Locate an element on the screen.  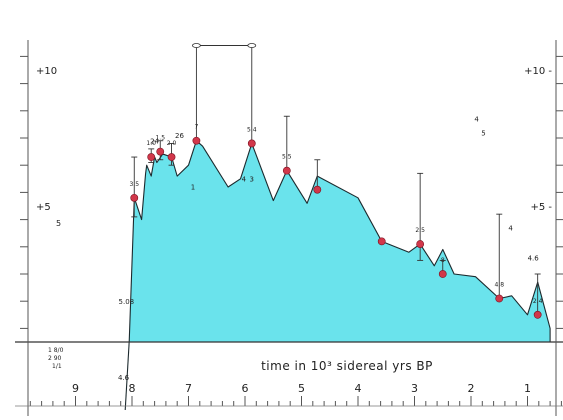
left-small-label: 1/1 is located at coordinates (57, 366).